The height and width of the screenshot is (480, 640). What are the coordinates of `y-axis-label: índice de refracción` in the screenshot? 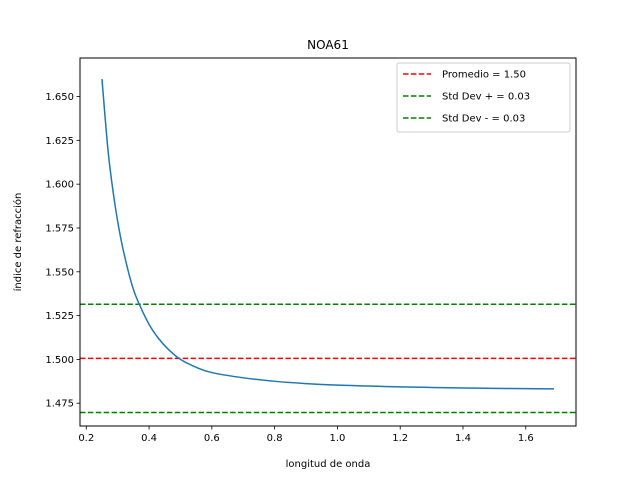 It's located at (18, 242).